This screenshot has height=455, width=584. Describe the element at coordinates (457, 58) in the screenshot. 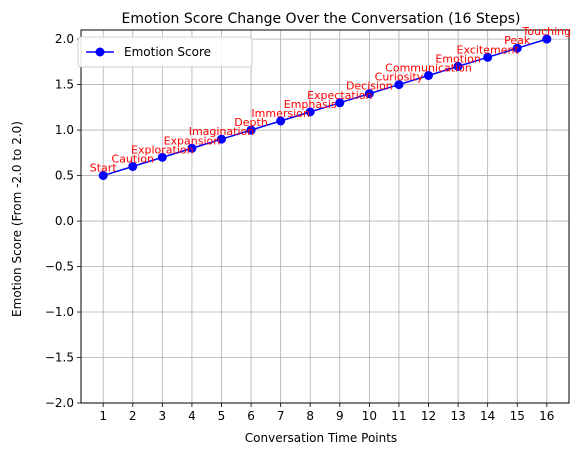

I see `point-annotation: Emotion` at that location.